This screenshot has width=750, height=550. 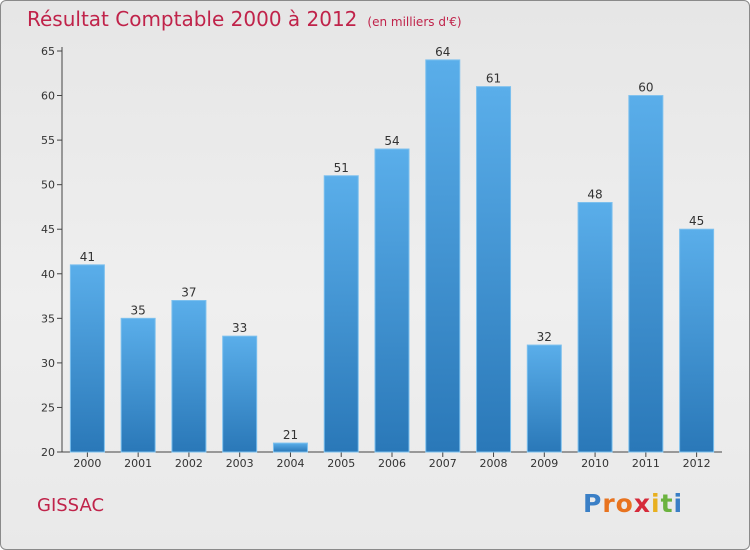 I want to click on proxiti-logo: Proxiti, so click(x=633, y=503).